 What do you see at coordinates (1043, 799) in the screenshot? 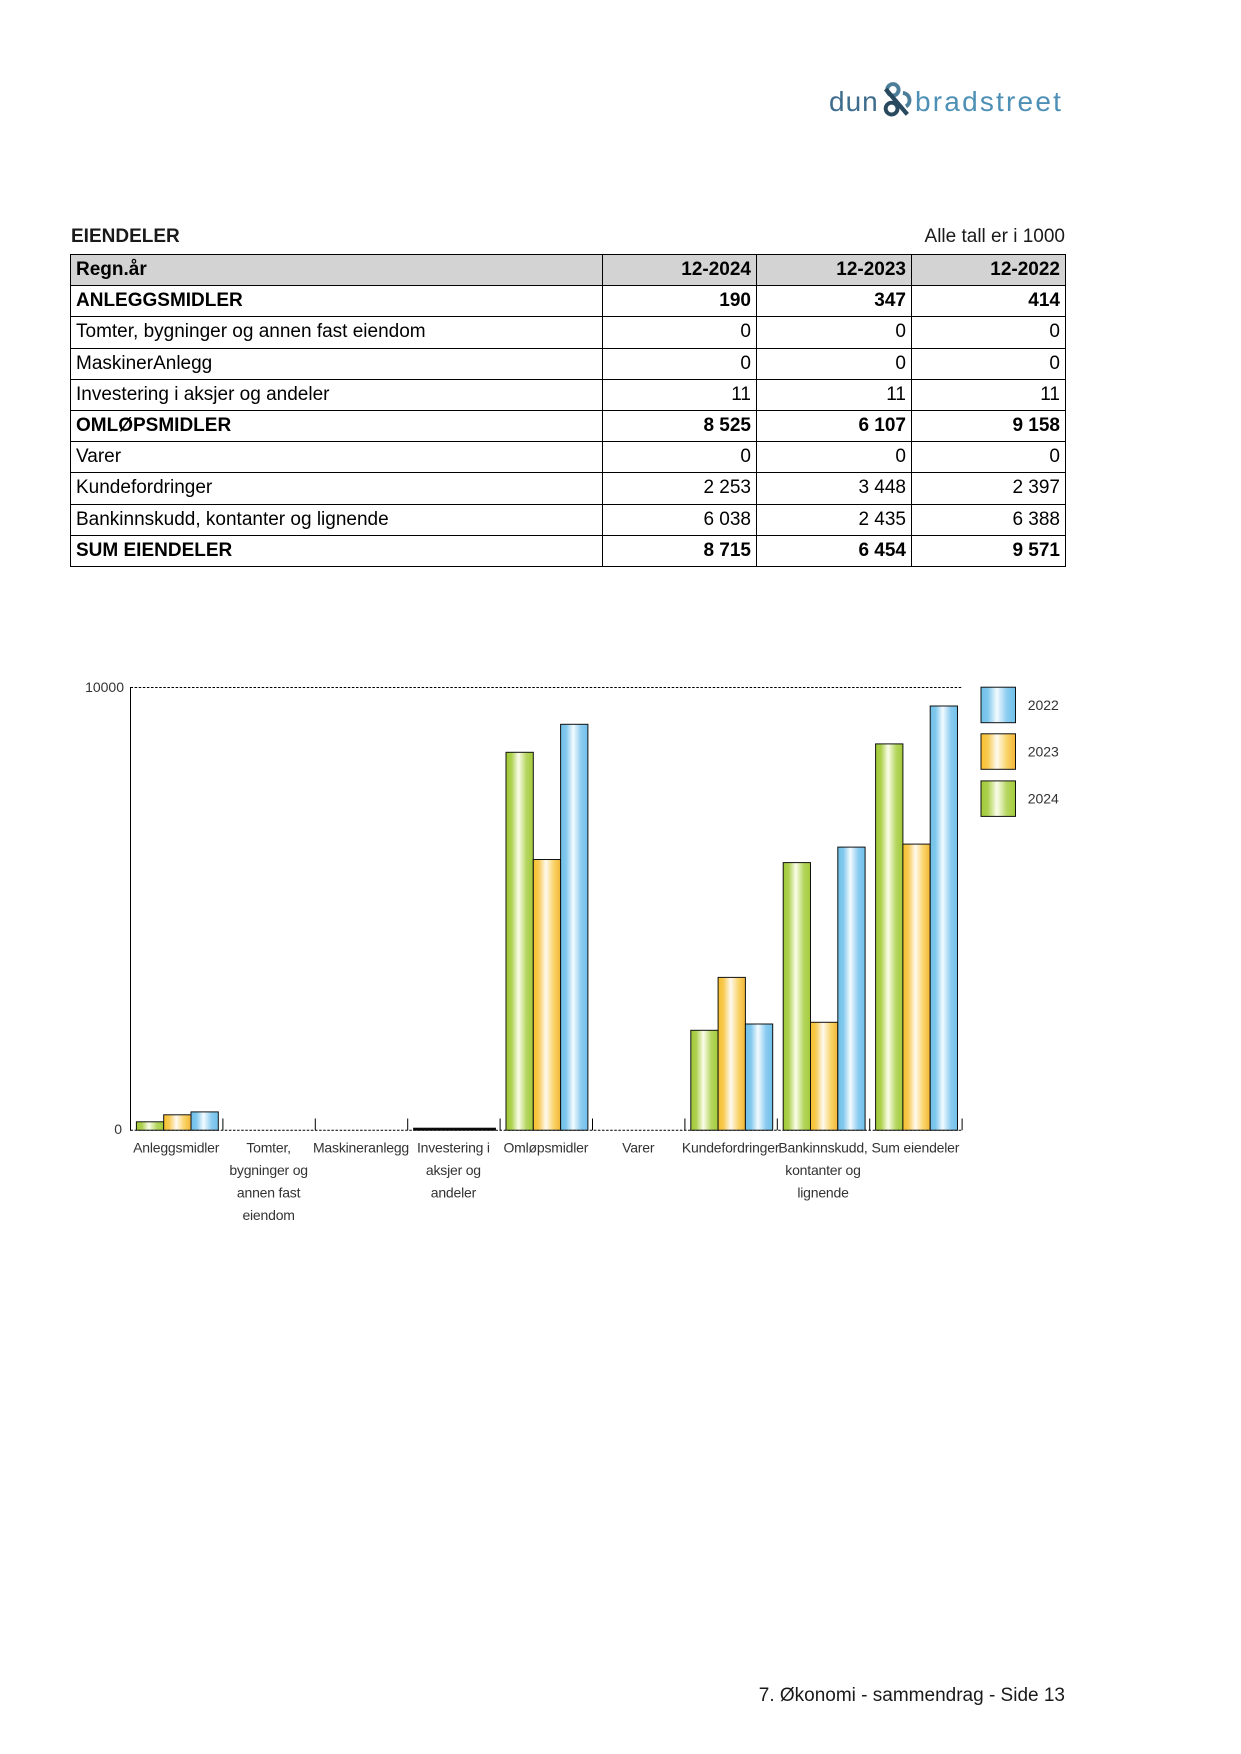
I see `svg-text: 2024` at bounding box center [1043, 799].